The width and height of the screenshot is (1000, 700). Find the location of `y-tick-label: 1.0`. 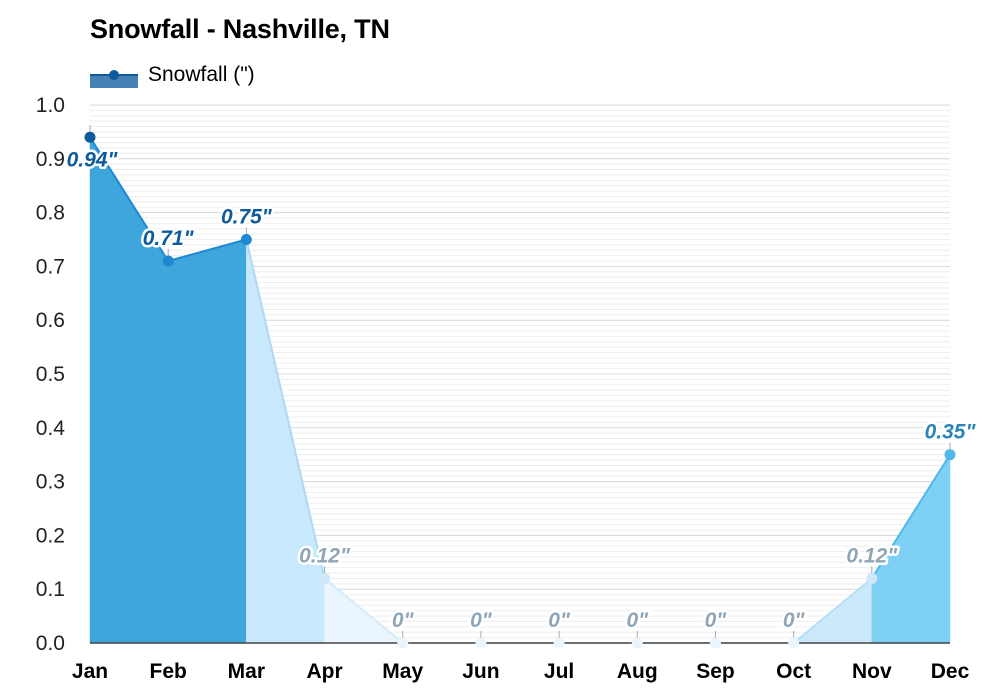

y-tick-label: 1.0 is located at coordinates (50, 105).